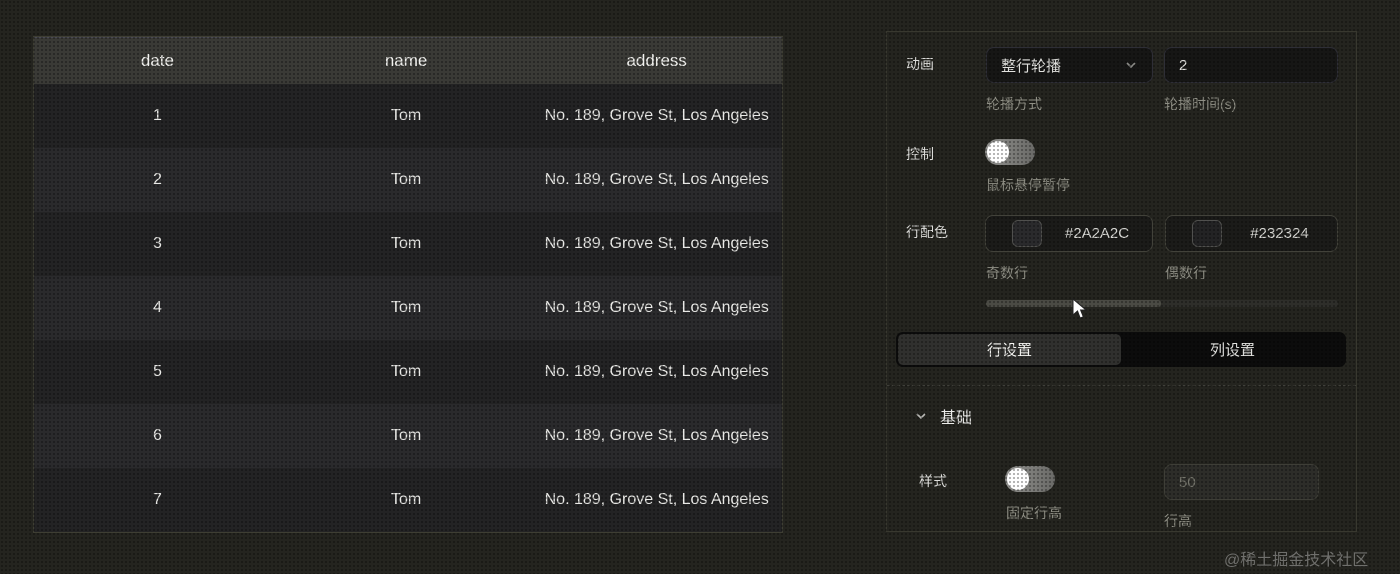  What do you see at coordinates (1178, 521) in the screenshot?
I see `row-height-caption: 行高` at bounding box center [1178, 521].